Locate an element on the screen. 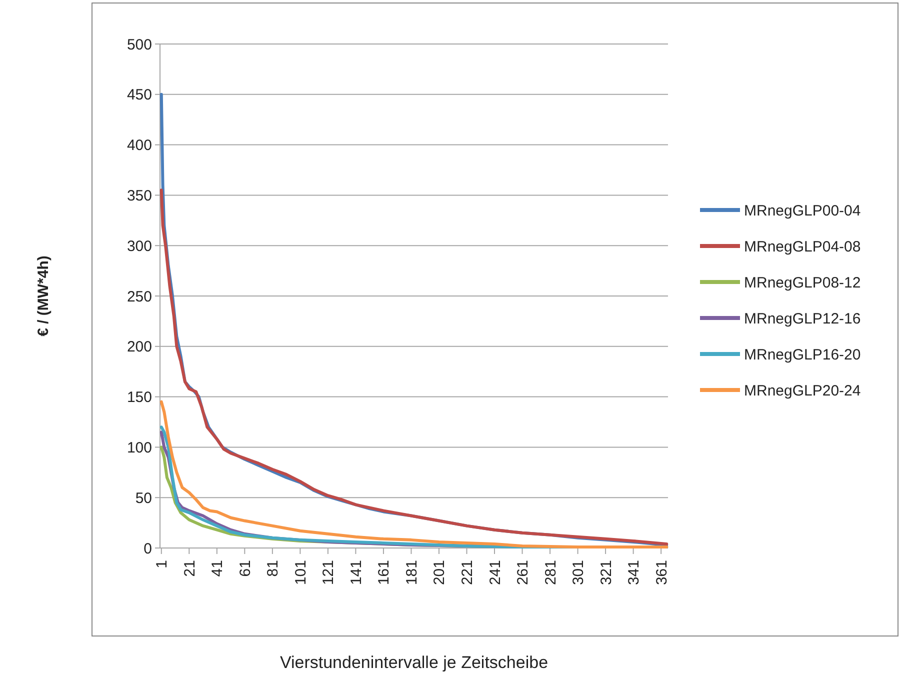  y-tick-label: 0 is located at coordinates (148, 549).